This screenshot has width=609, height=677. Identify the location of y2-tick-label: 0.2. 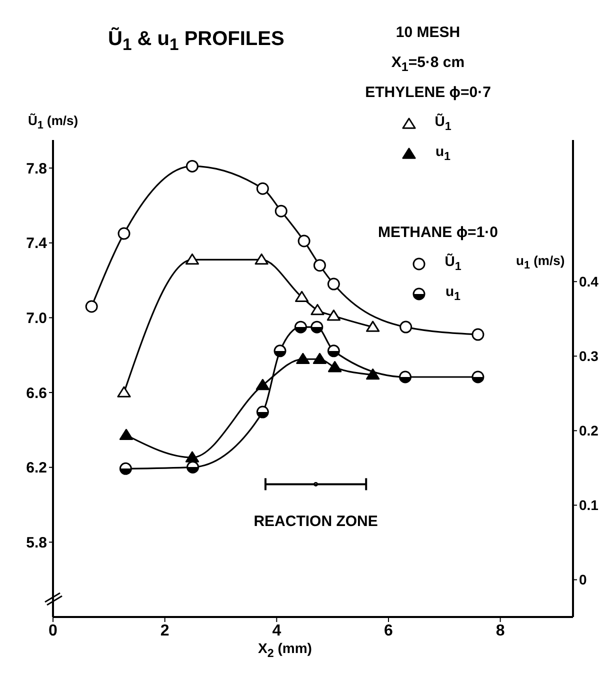
(589, 430).